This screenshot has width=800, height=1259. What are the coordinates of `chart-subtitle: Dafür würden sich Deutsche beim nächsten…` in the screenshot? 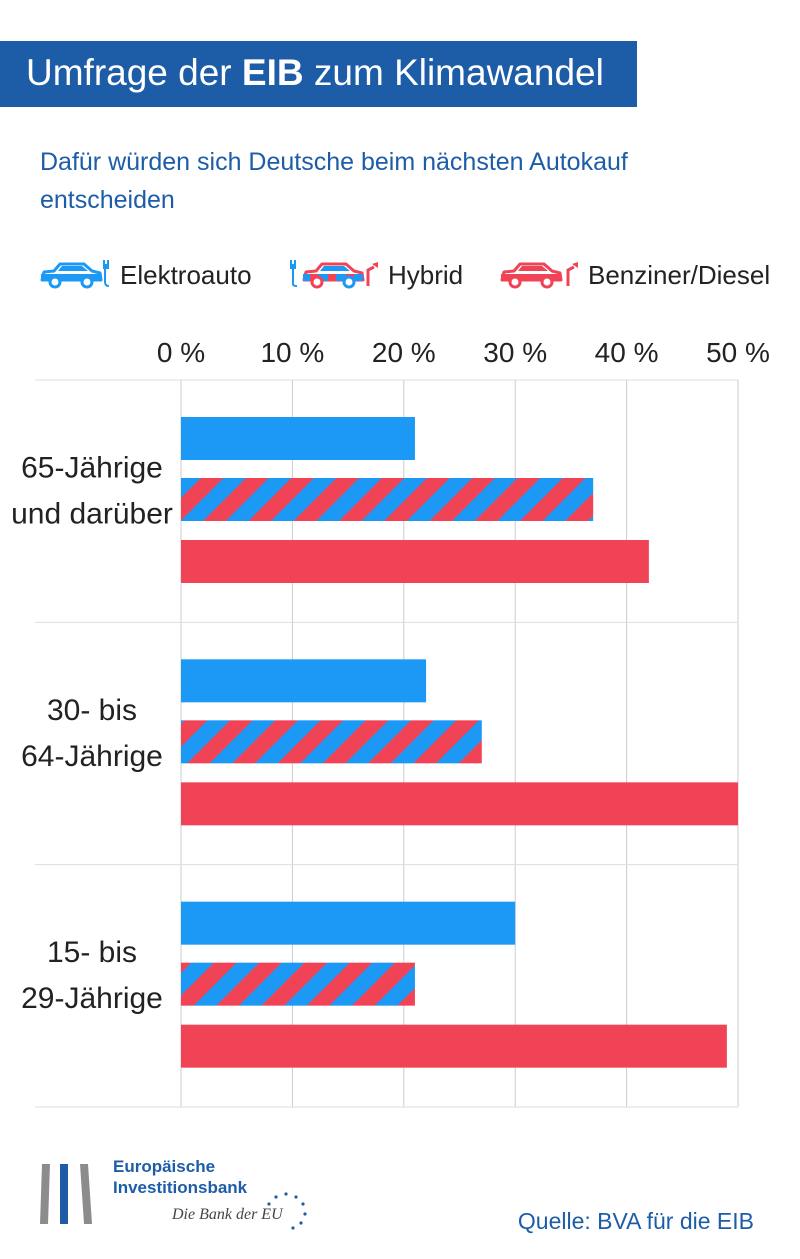 It's located at (334, 181).